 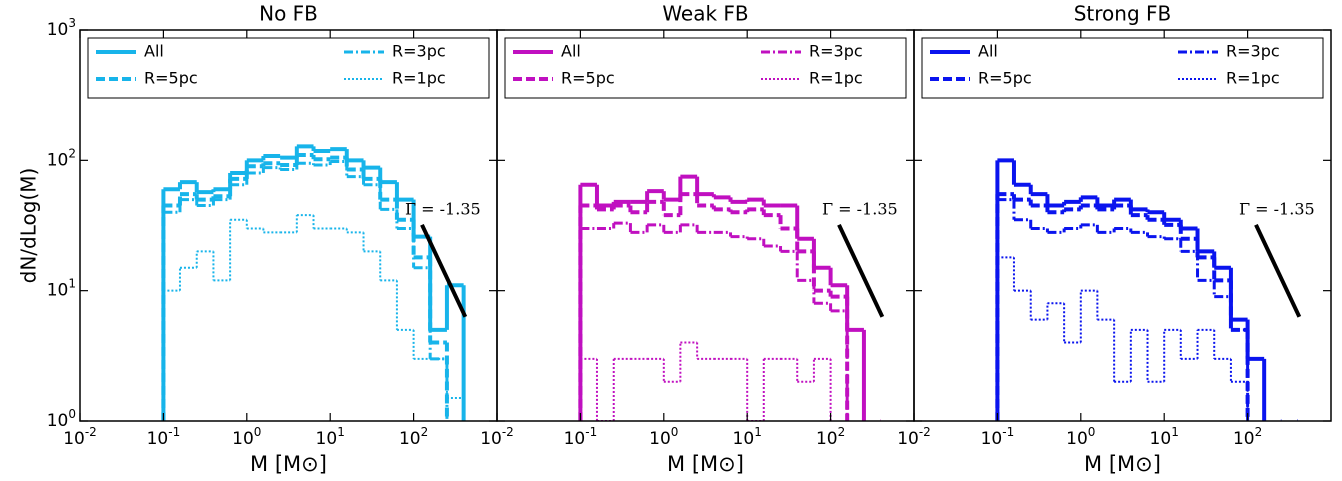 What do you see at coordinates (705, 14) in the screenshot?
I see `panel-title: Weak FB` at bounding box center [705, 14].